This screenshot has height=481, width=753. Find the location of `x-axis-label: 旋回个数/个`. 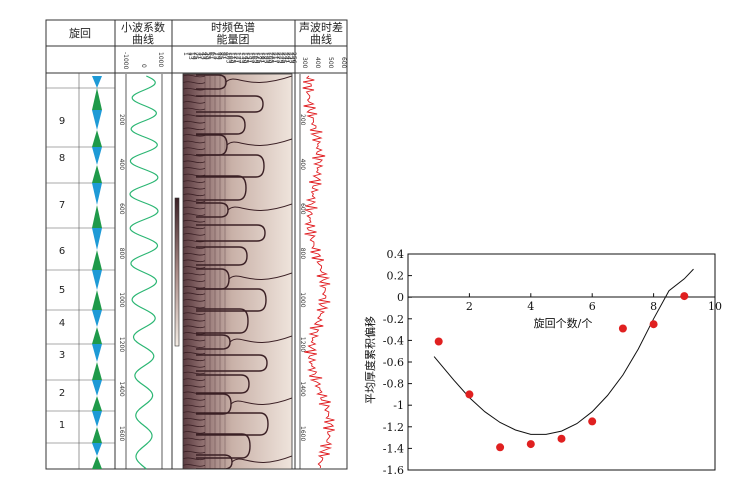

x-axis-label: 旋回个数/个 is located at coordinates (563, 323).